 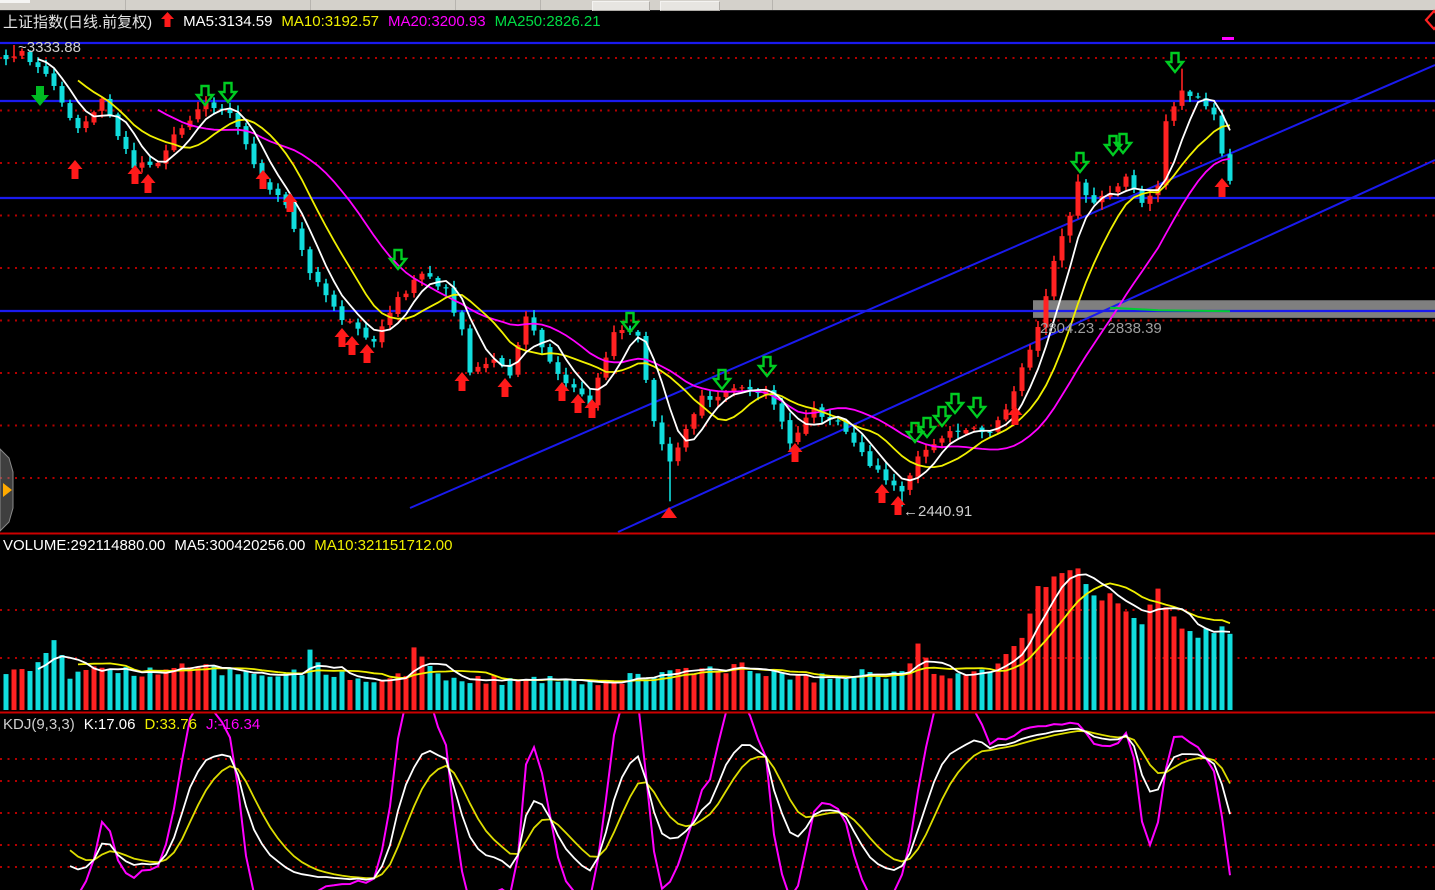 What do you see at coordinates (37, 545) in the screenshot?
I see `volume-label: VOLUME:` at bounding box center [37, 545].